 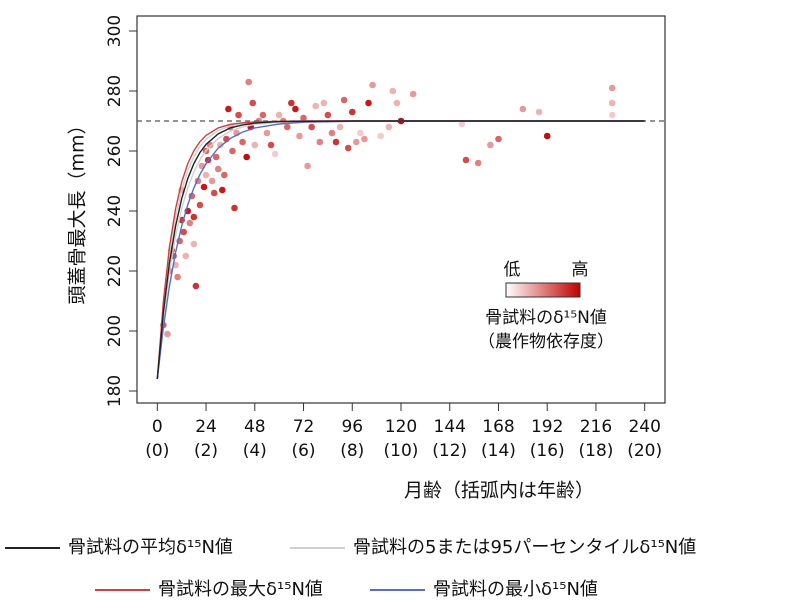 What do you see at coordinates (115, 151) in the screenshot?
I see `y-tick-label: 260` at bounding box center [115, 151].